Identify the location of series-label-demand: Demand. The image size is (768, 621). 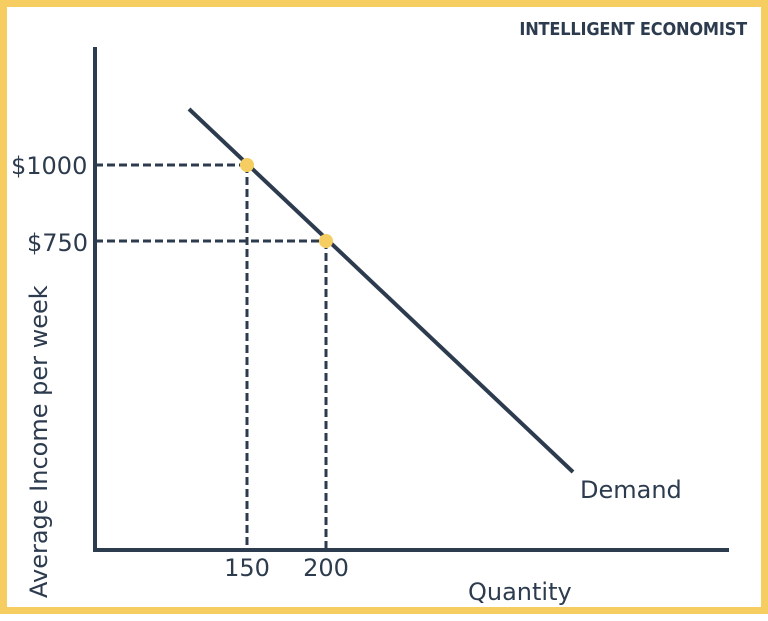
(631, 490).